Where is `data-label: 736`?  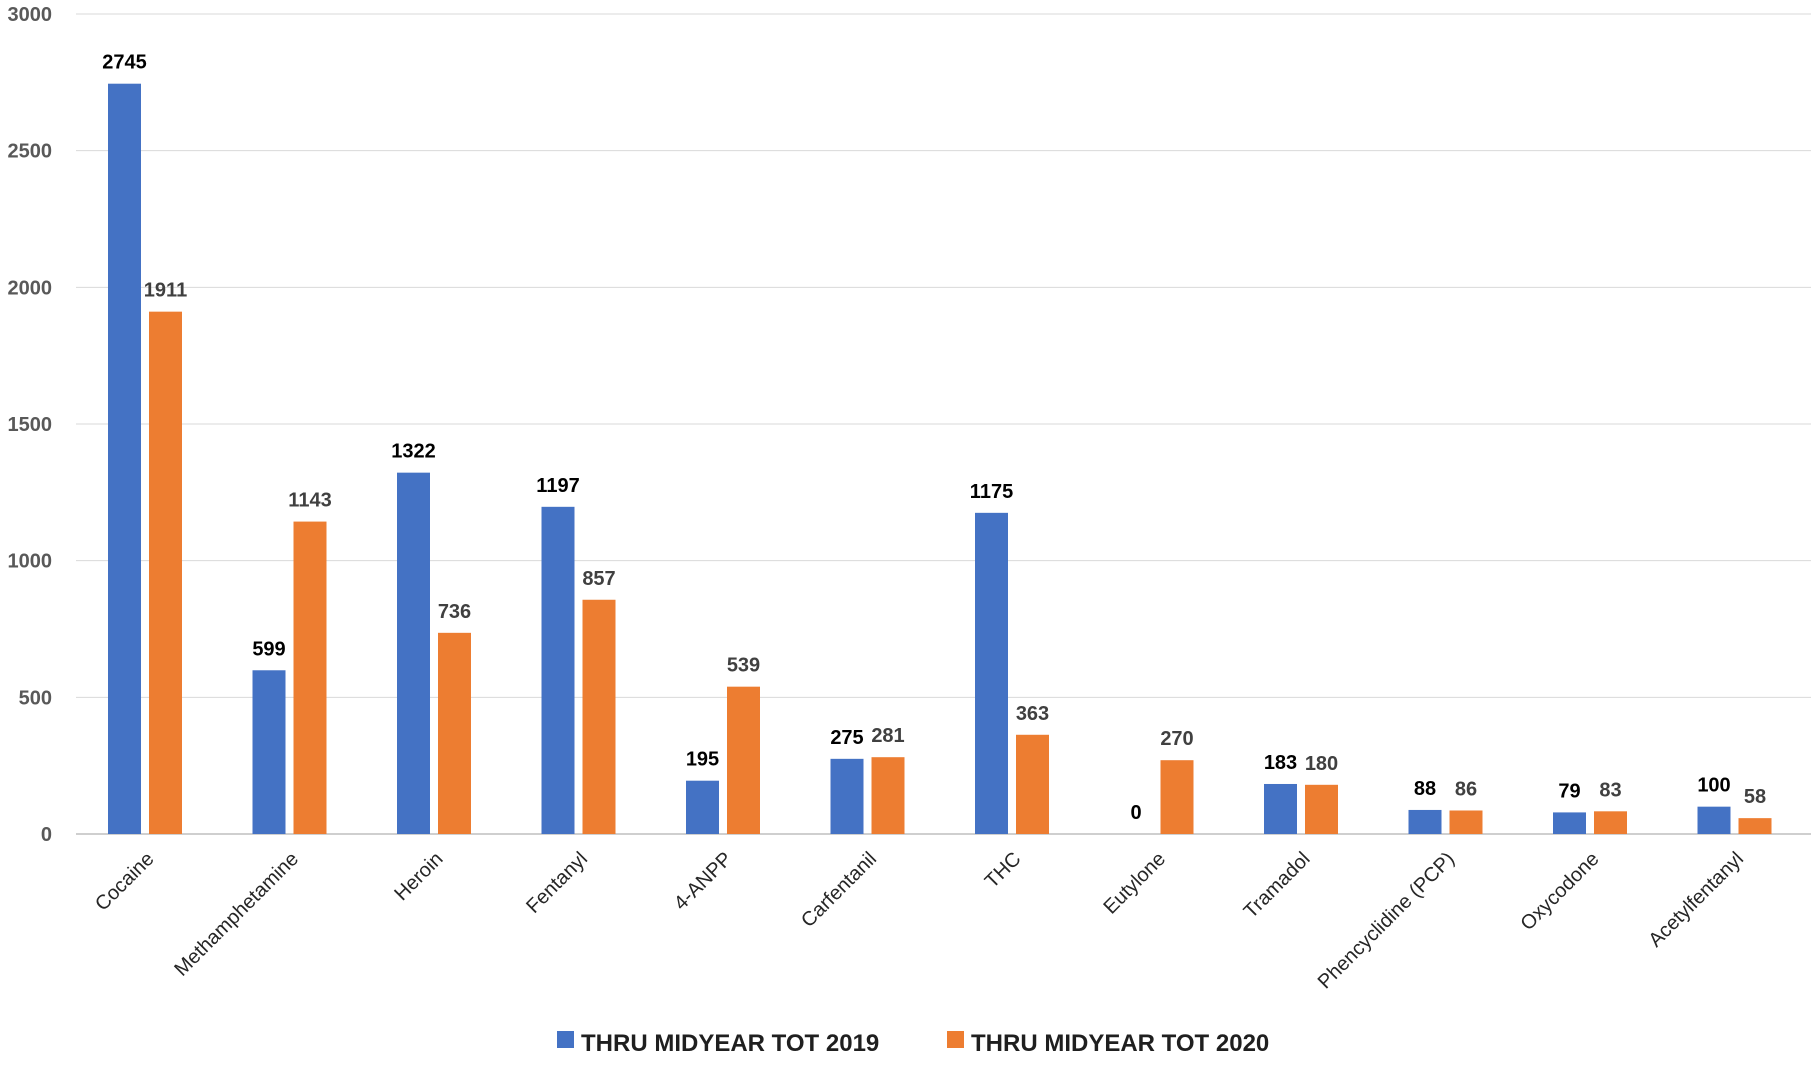
data-label: 736 is located at coordinates (454, 612).